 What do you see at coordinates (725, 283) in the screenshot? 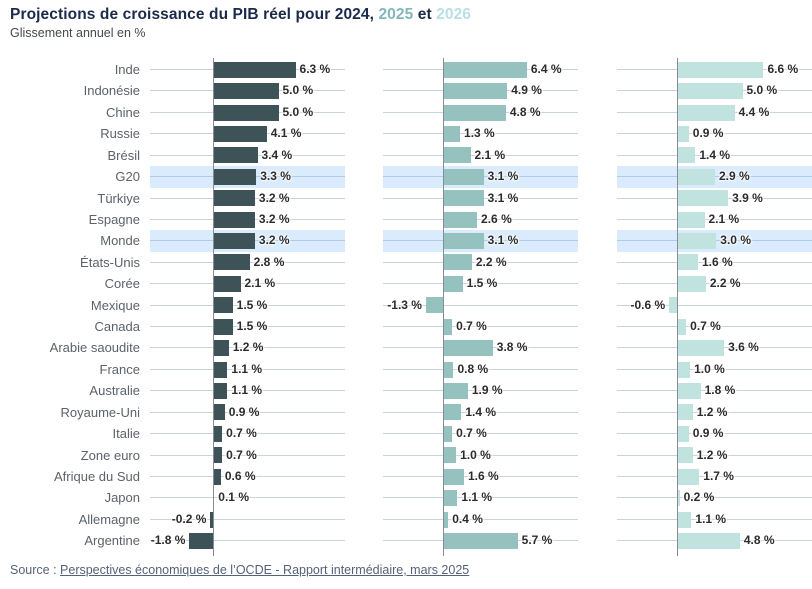
I see `value-label: 2.2 %` at bounding box center [725, 283].